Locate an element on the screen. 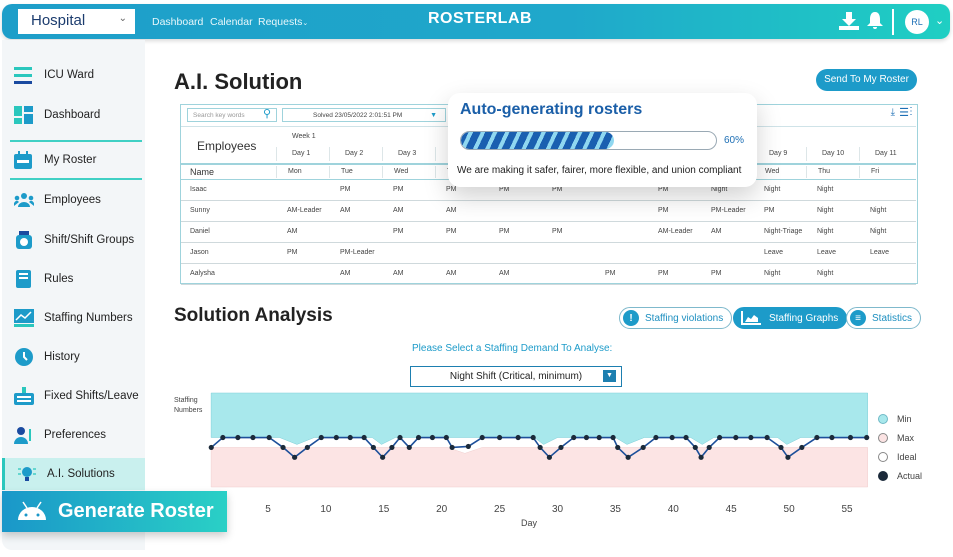 The height and width of the screenshot is (557, 953). search-input: Search key words is located at coordinates (232, 115).